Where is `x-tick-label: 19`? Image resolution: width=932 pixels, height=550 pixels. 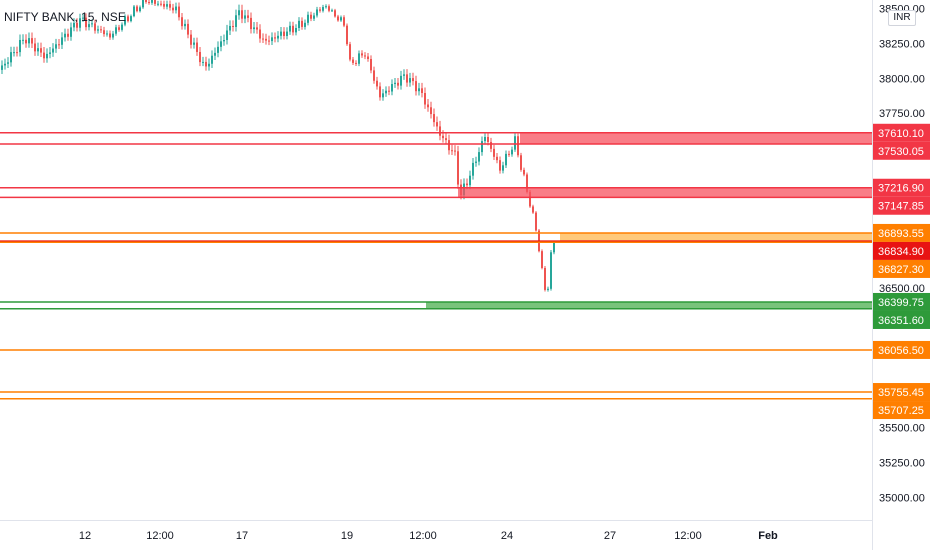
x-tick-label: 19 is located at coordinates (347, 536).